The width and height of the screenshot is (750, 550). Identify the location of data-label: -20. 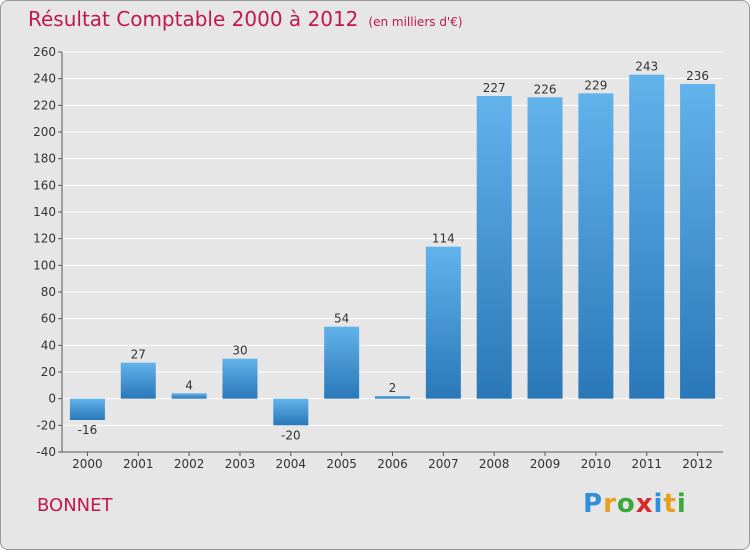
(291, 435).